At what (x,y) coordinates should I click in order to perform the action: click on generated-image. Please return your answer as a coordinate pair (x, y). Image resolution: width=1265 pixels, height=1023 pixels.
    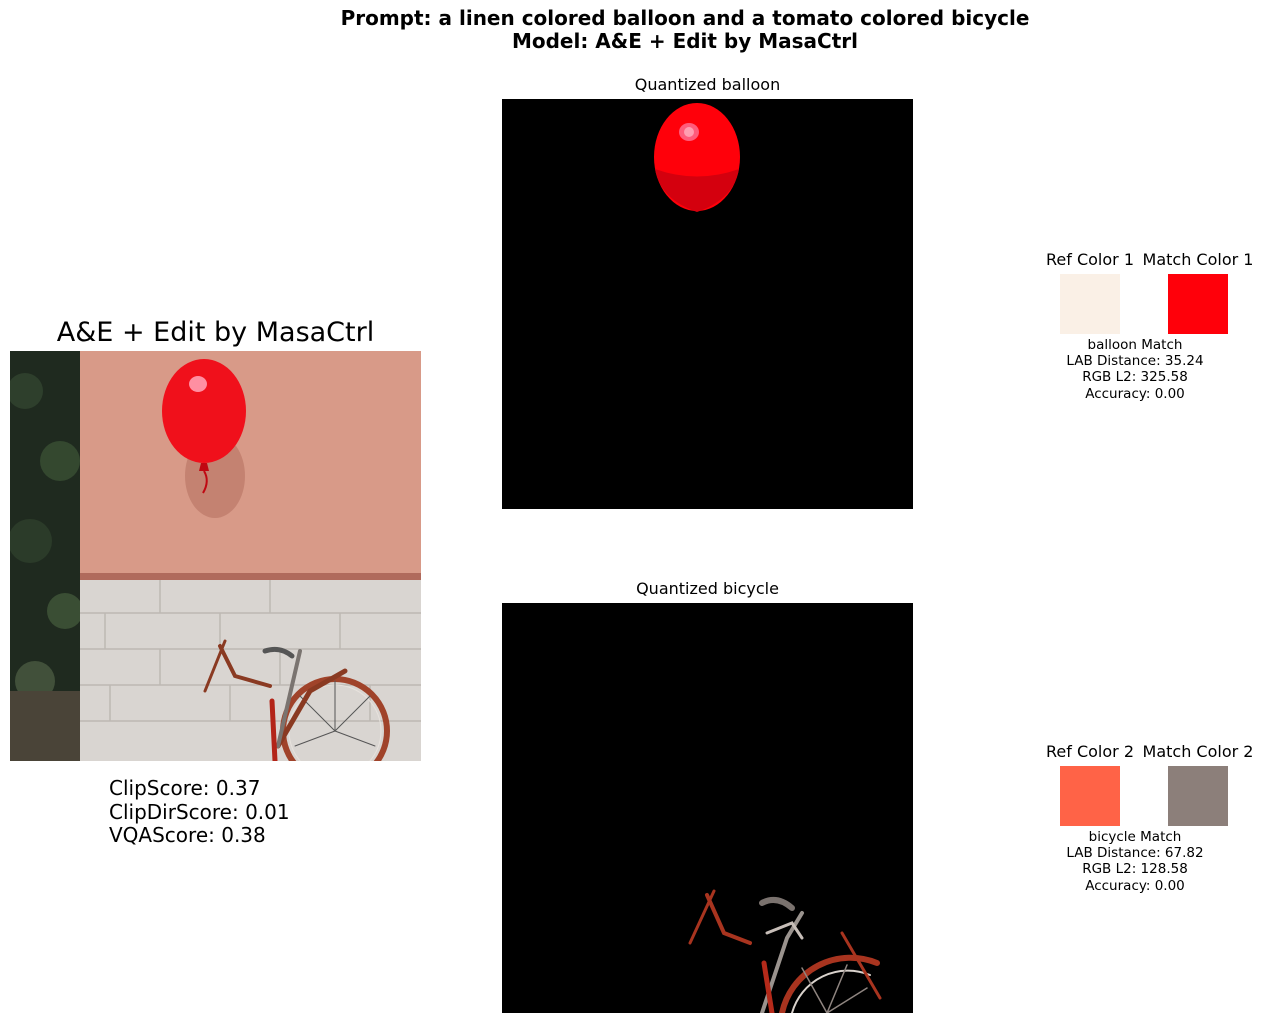
    Looking at the image, I should click on (215, 556).